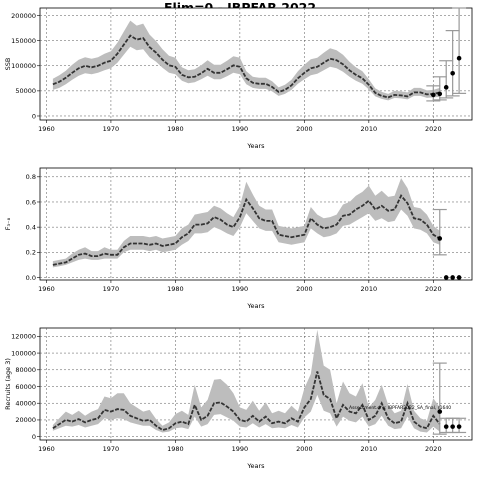 The height and width of the screenshot is (480, 480). Describe the element at coordinates (8, 384) in the screenshot. I see `y-axis-label: Recruits (age 3)` at that location.